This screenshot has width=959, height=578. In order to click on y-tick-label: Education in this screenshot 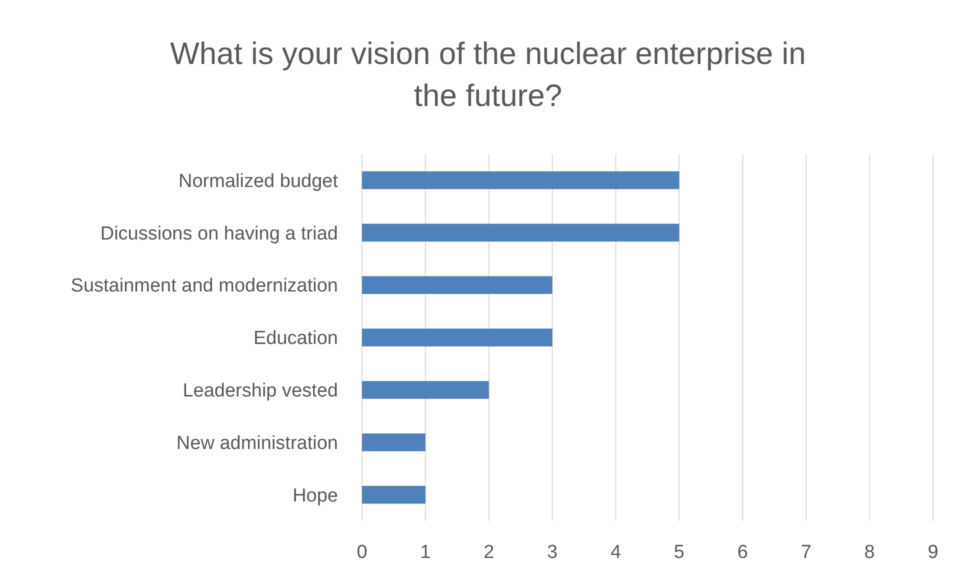, I will do `click(295, 339)`.